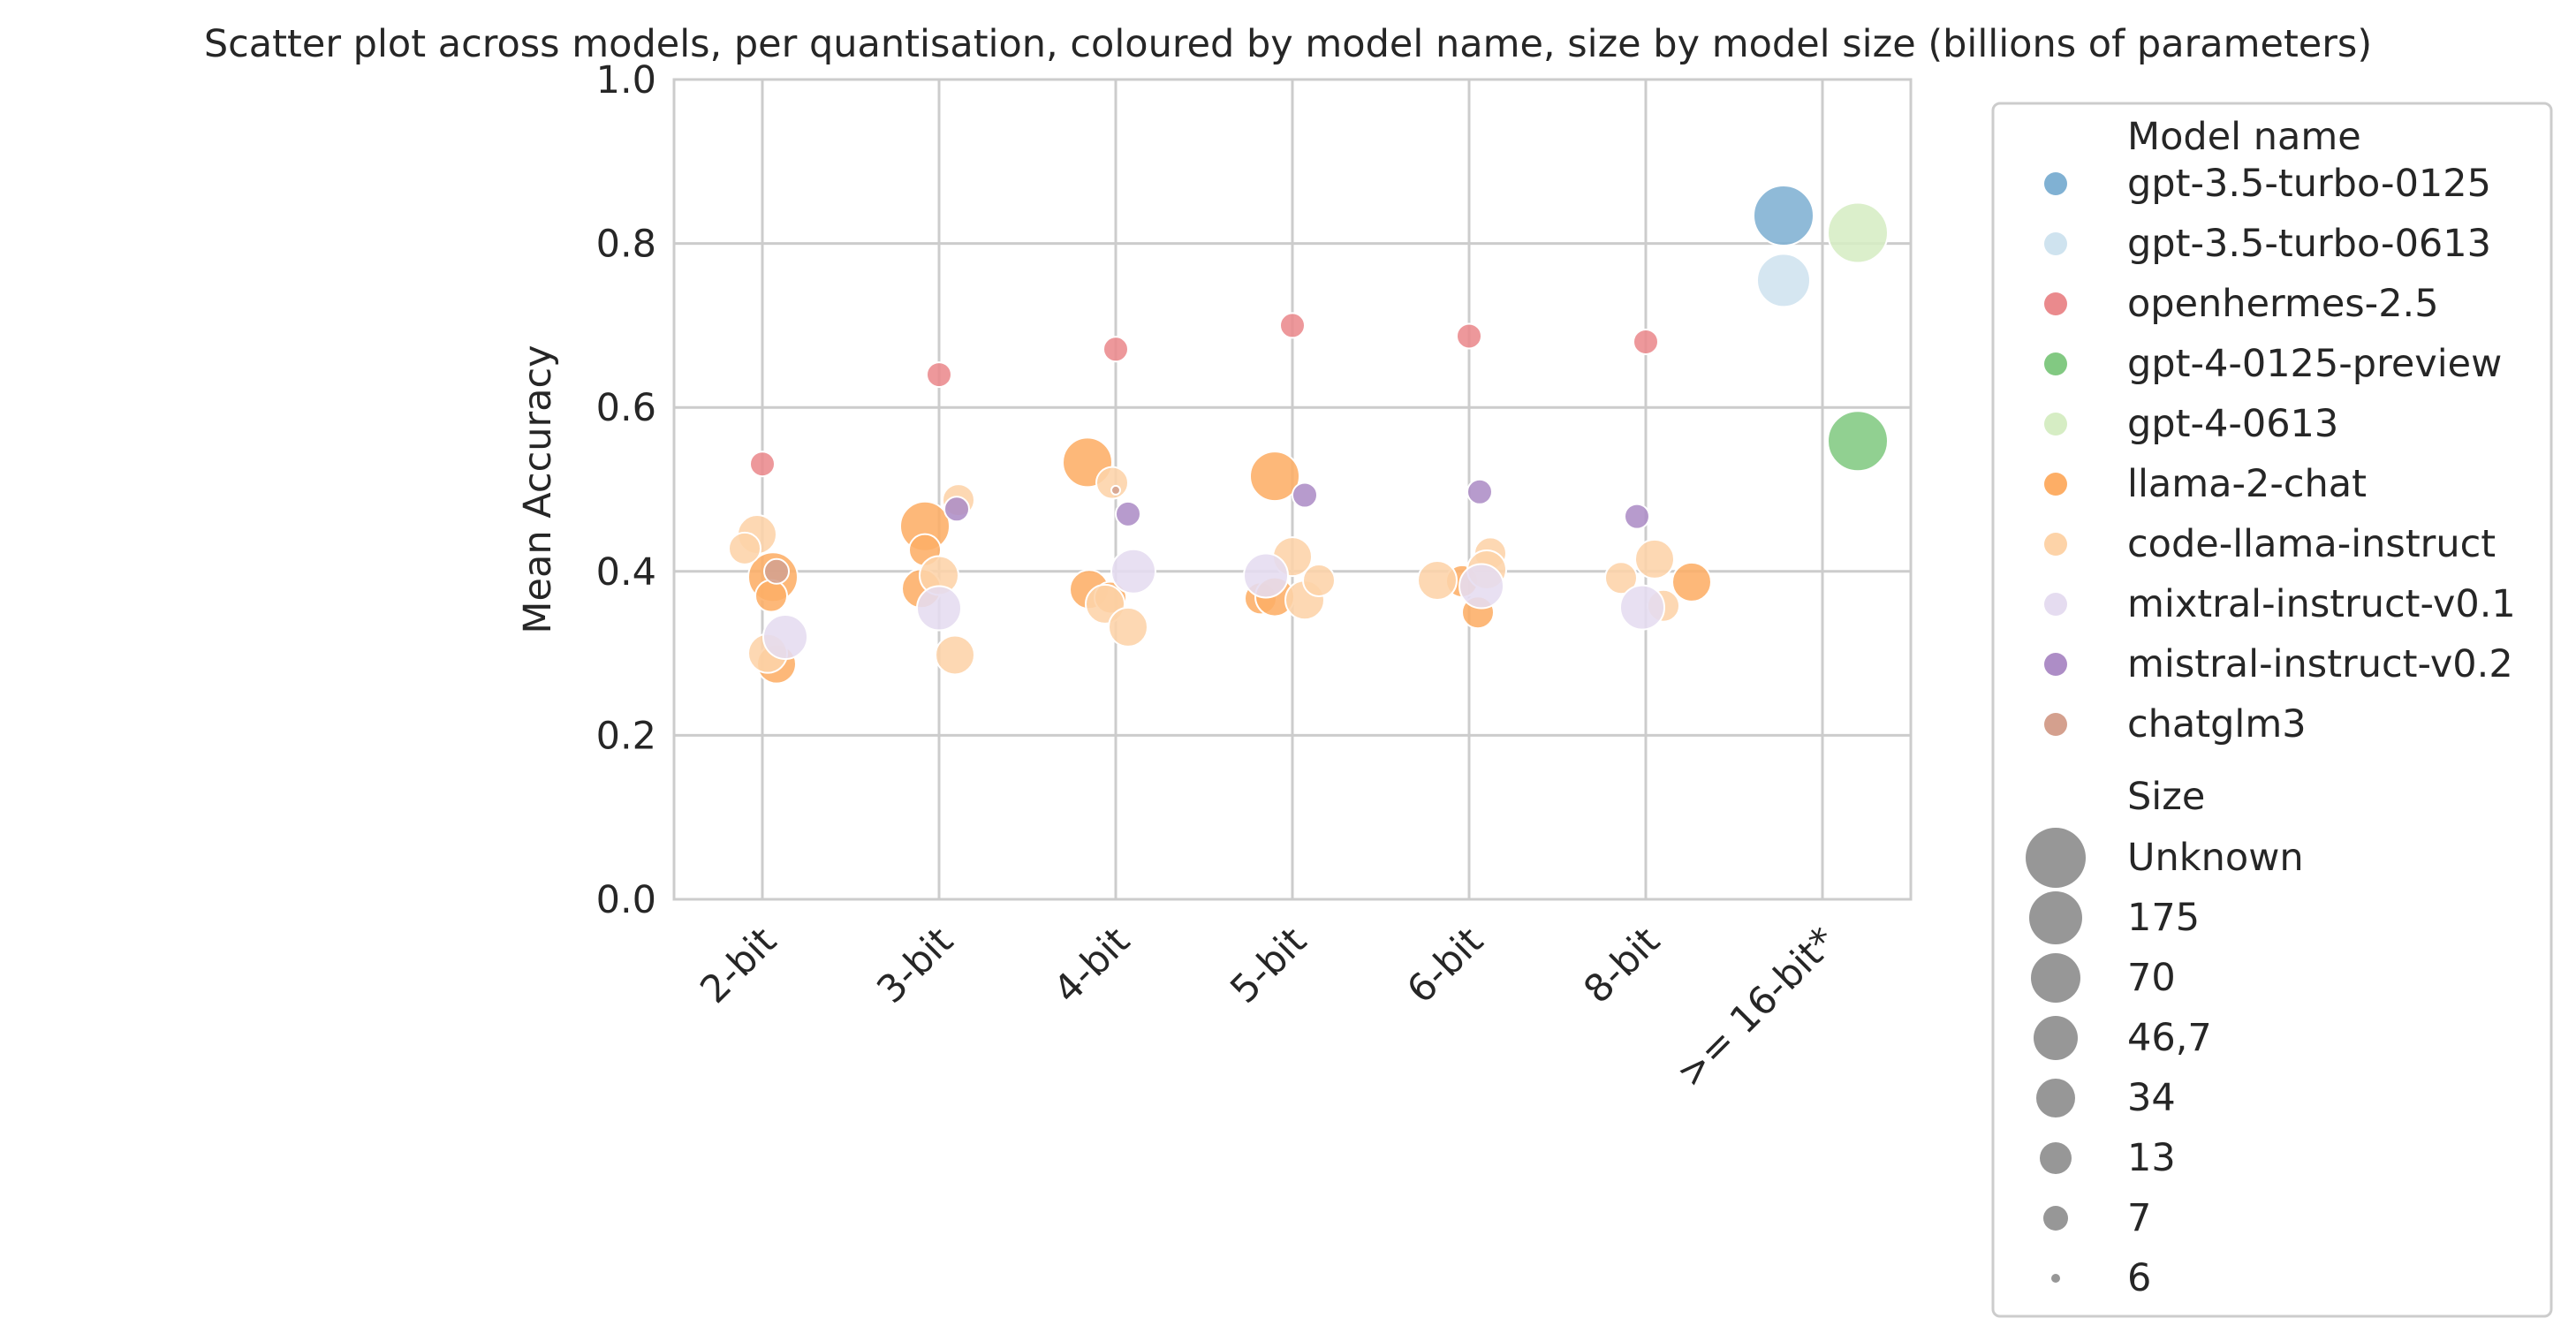  Describe the element at coordinates (2309, 184) in the screenshot. I see `legend-label: gpt-3.5-turbo-0125` at that location.